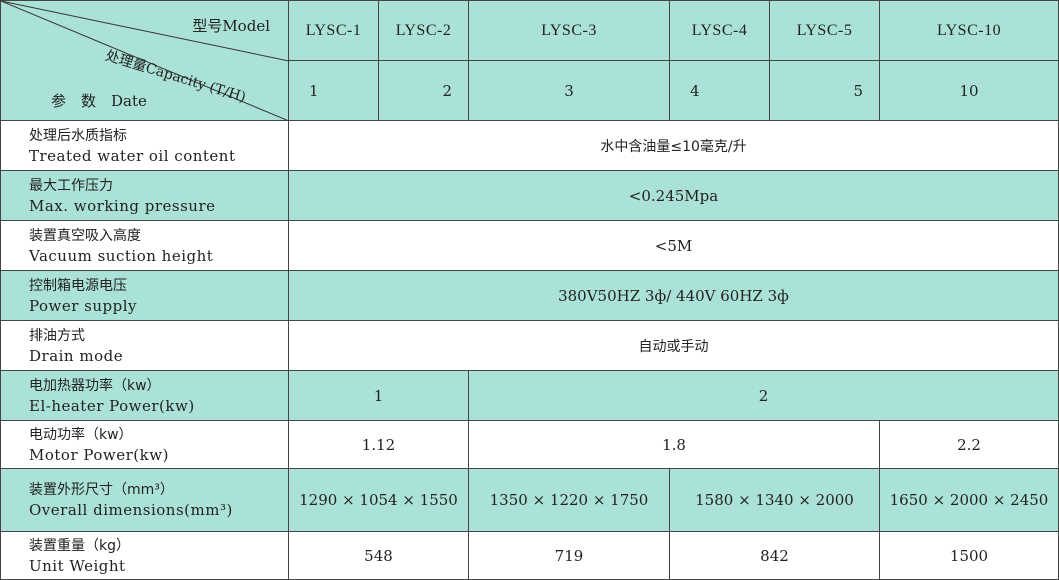  I want to click on value-cell: 1650 × 2000 × 2450, so click(969, 500).